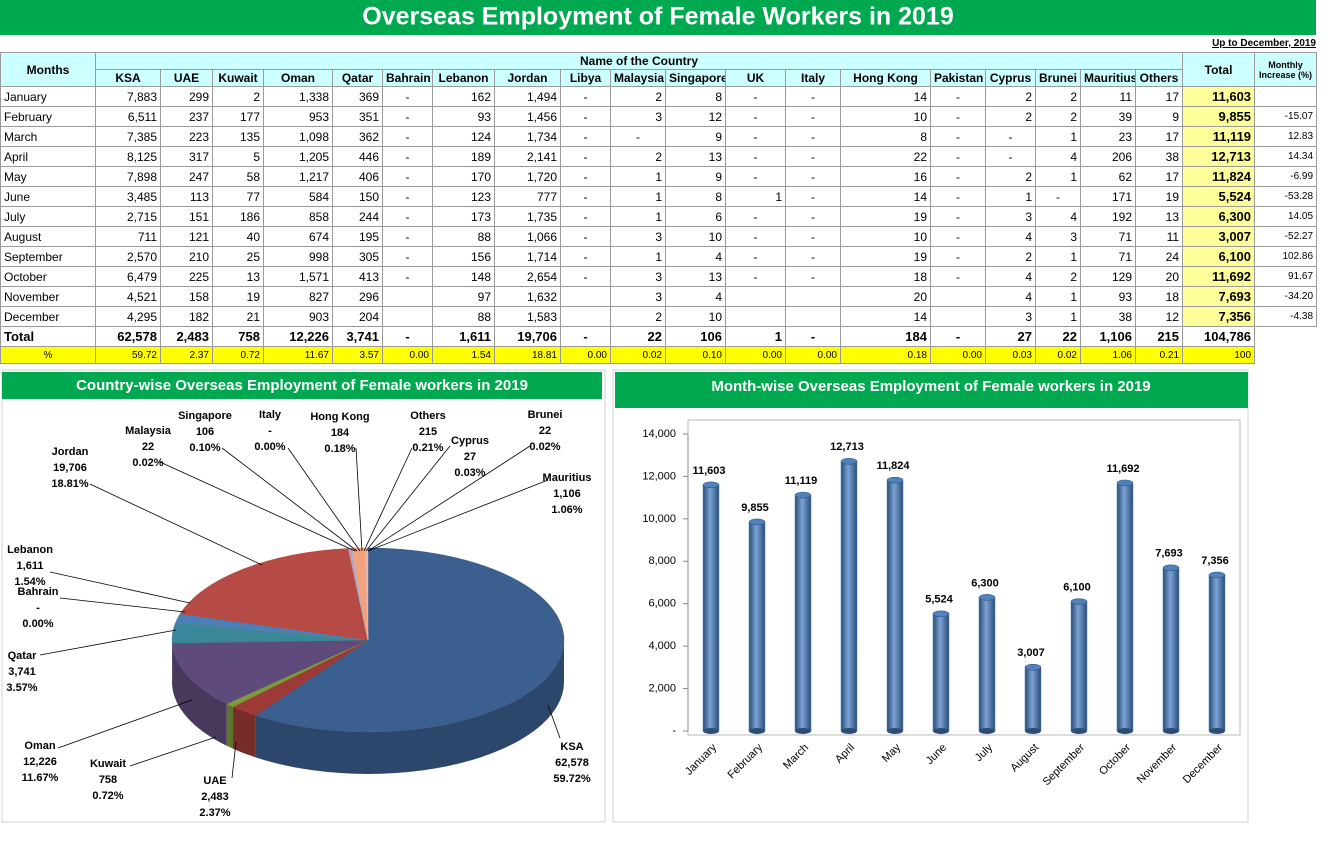 The width and height of the screenshot is (1328, 845). What do you see at coordinates (1219, 216) in the screenshot?
I see `total-cell: 6,300` at bounding box center [1219, 216].